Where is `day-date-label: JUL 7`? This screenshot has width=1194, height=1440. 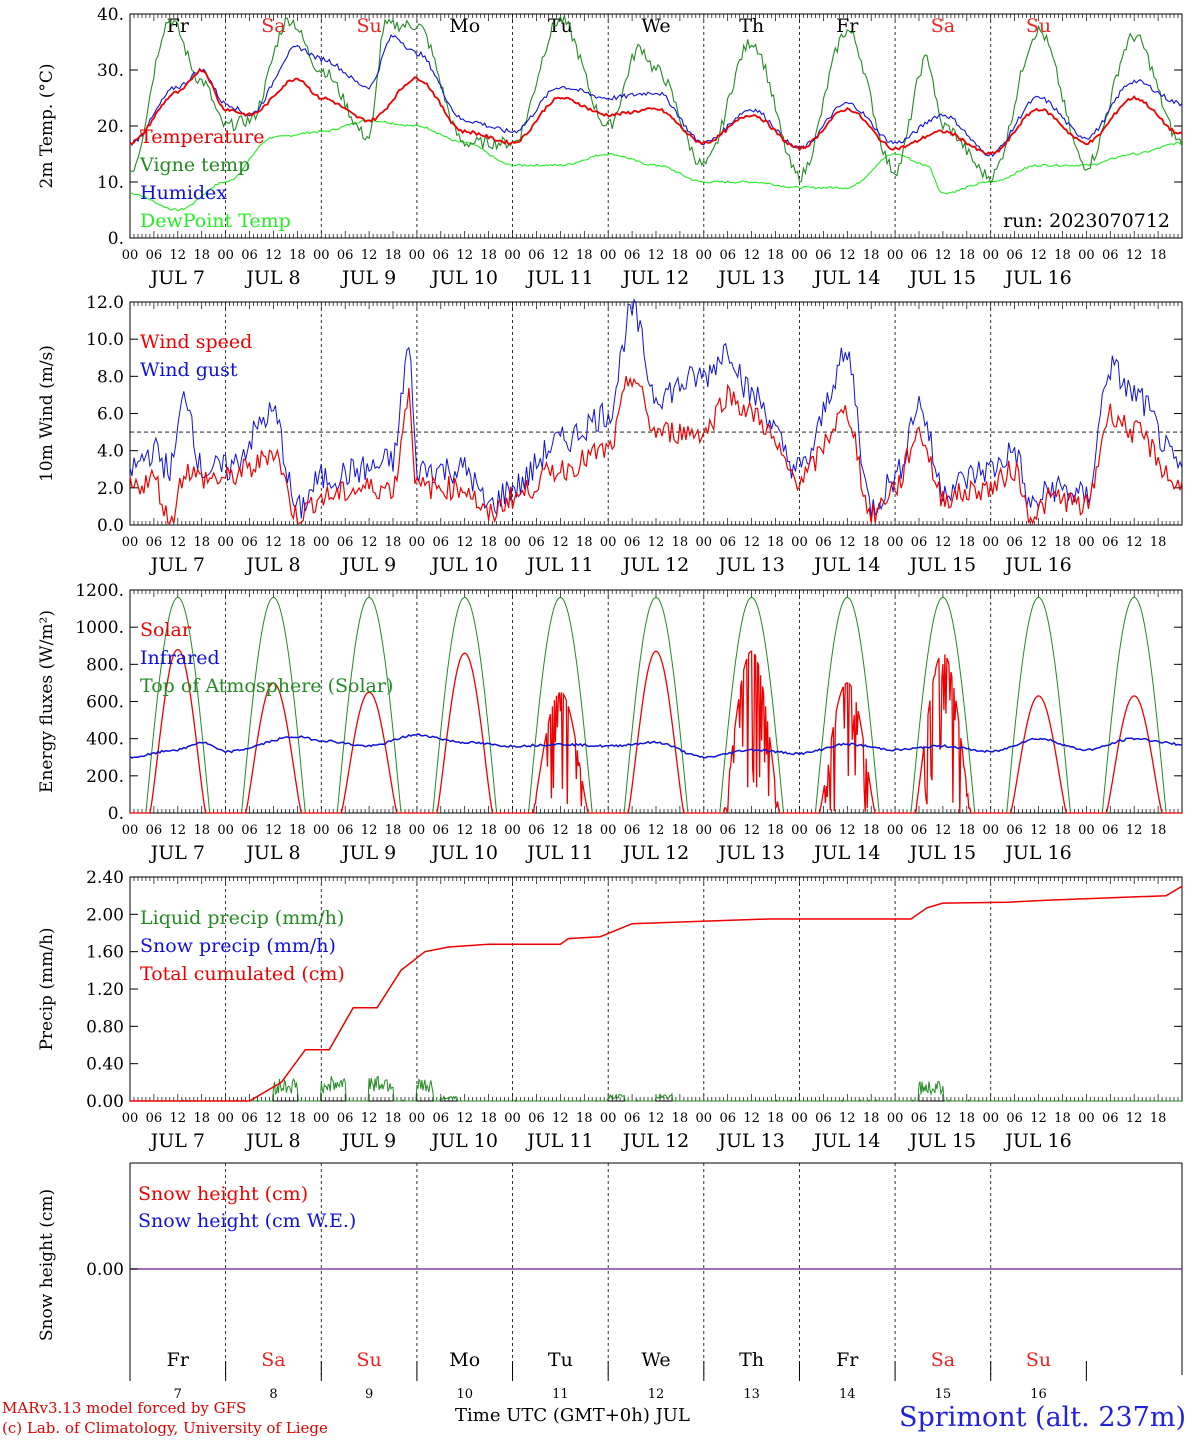 day-date-label: JUL 7 is located at coordinates (177, 565).